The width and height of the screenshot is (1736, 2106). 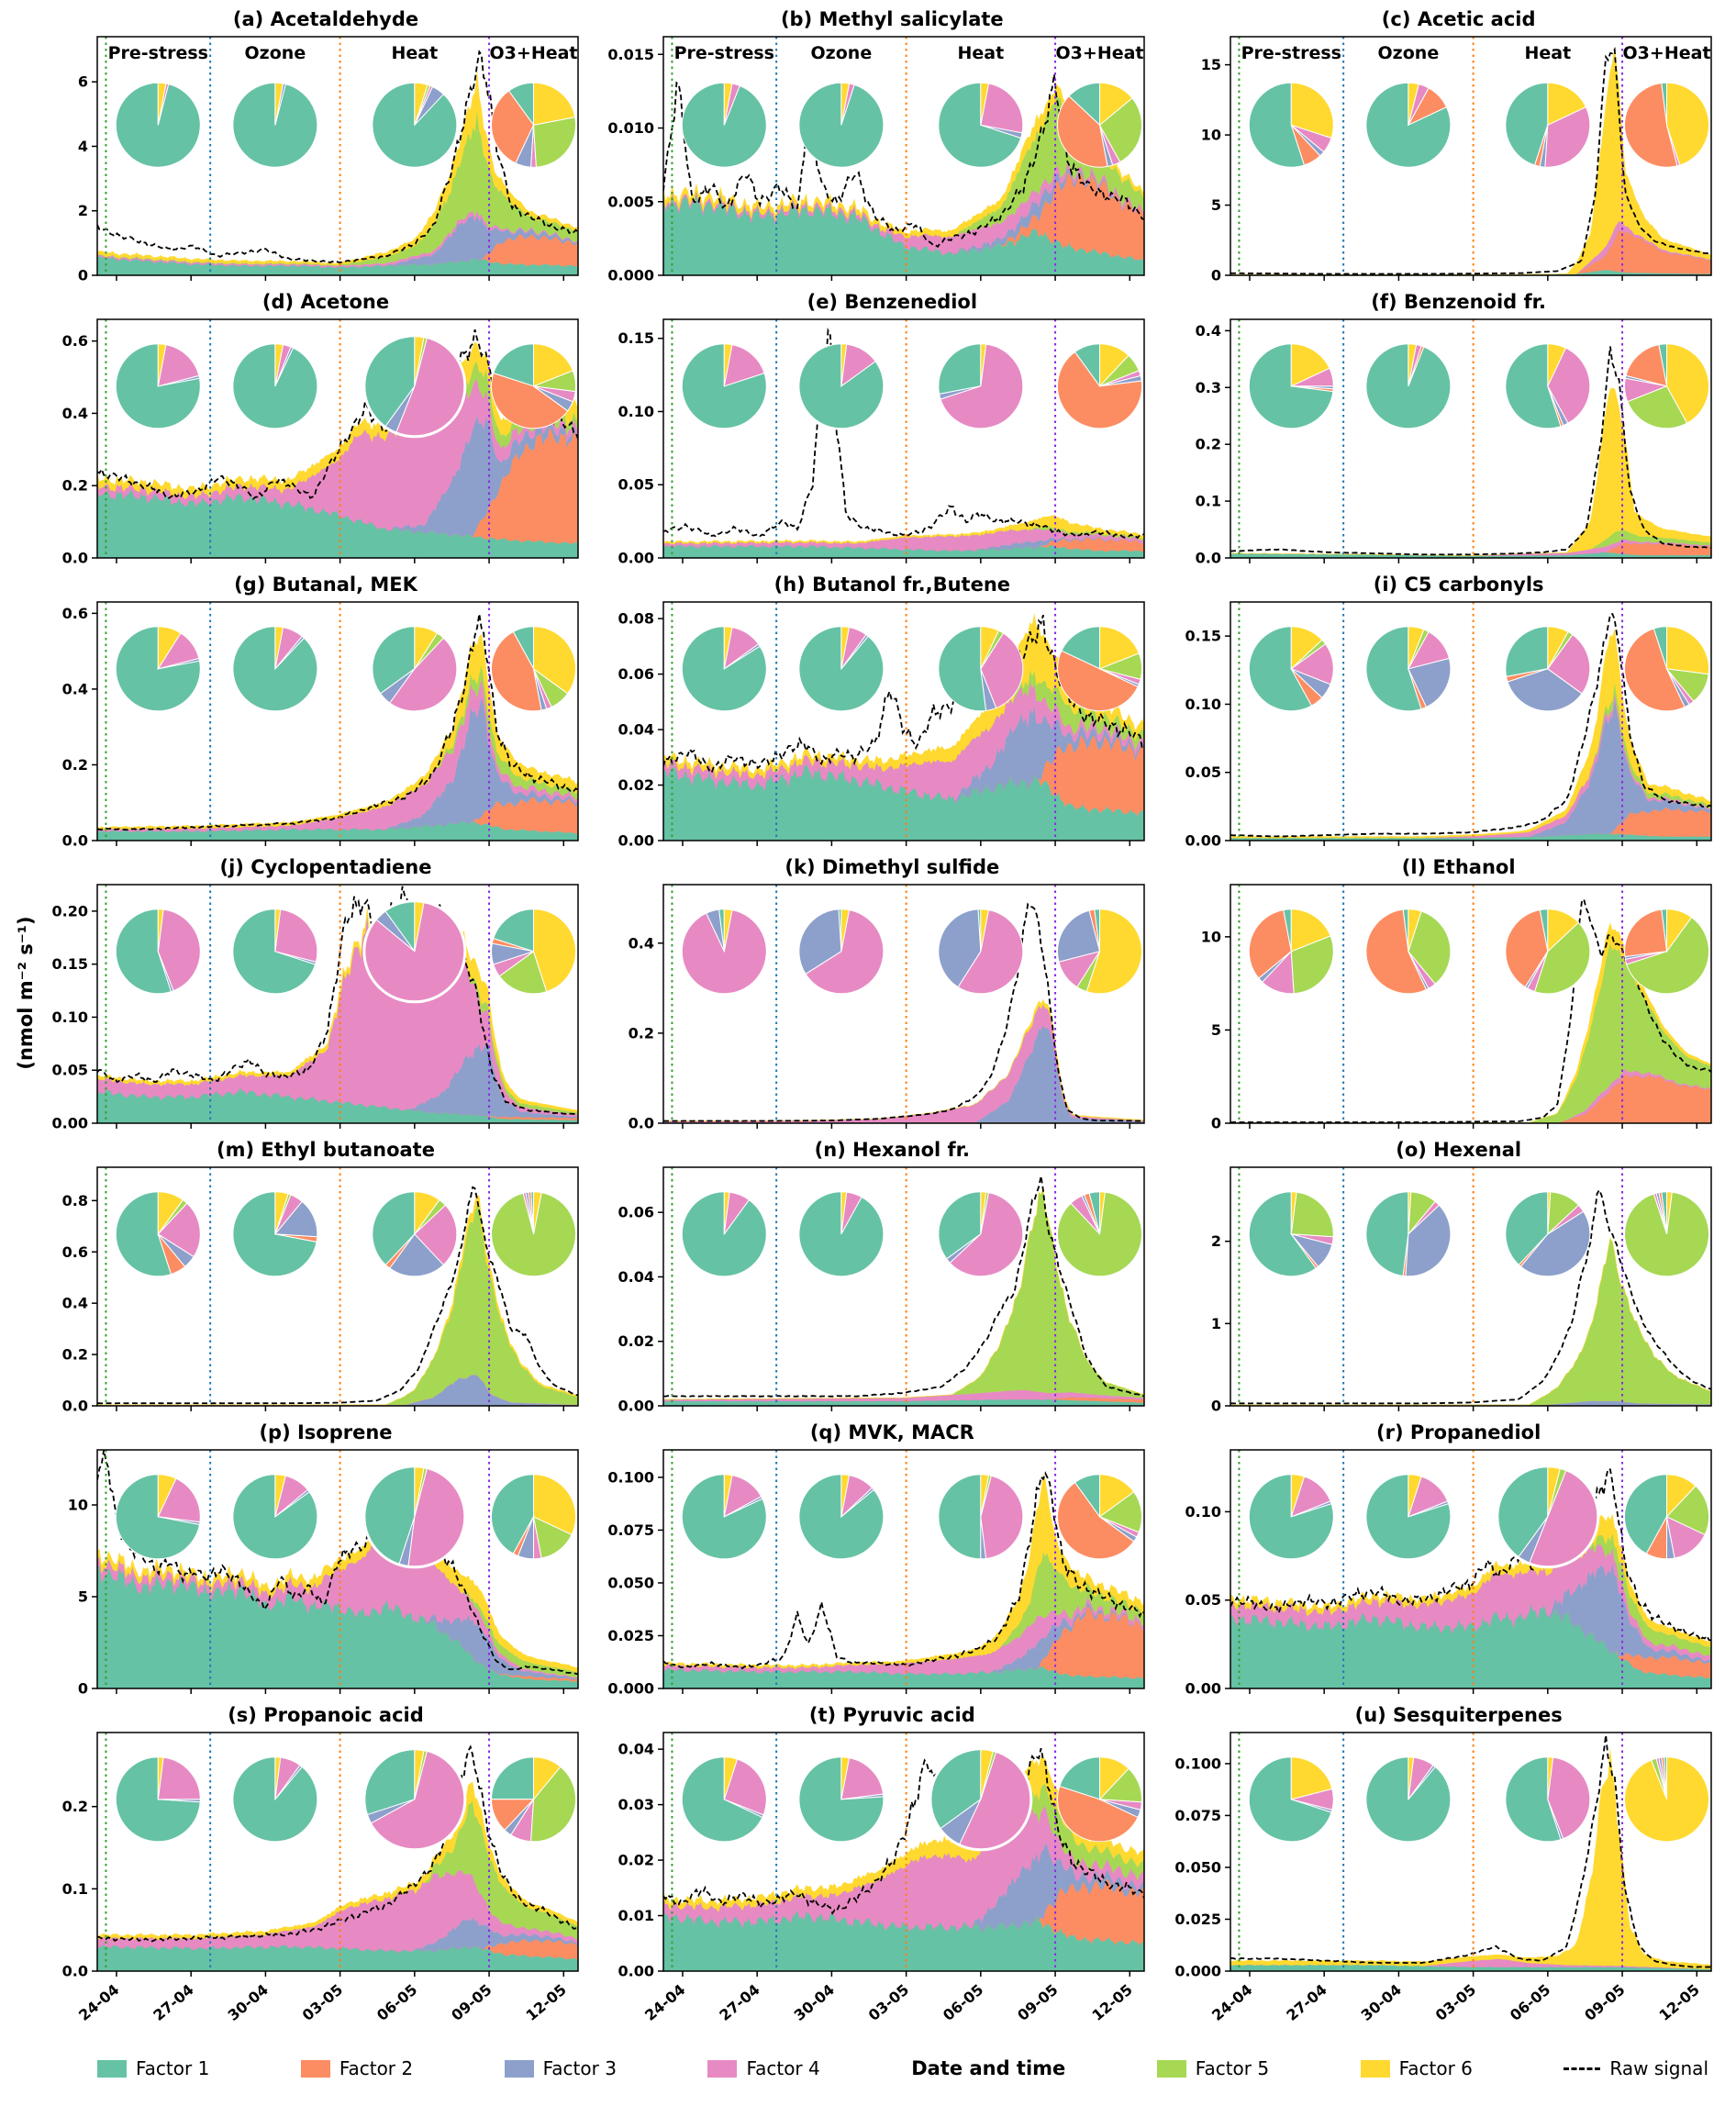 I want to click on legend-dash-swatch, so click(x=1582, y=2068).